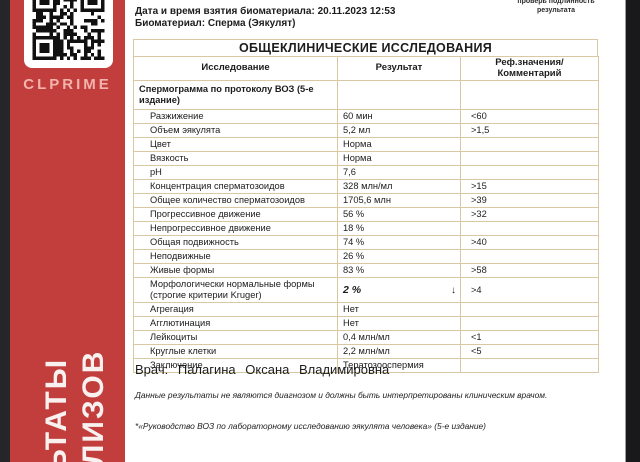 The width and height of the screenshot is (640, 462). What do you see at coordinates (235, 68) in the screenshot?
I see `column-header-study: Исследование` at bounding box center [235, 68].